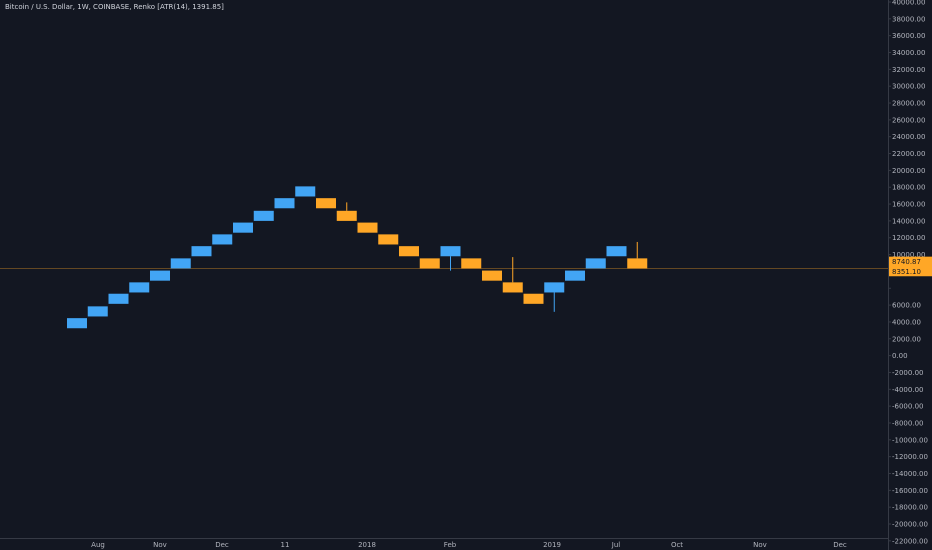 This screenshot has width=932, height=550. I want to click on x-tick-label: Aug, so click(98, 545).